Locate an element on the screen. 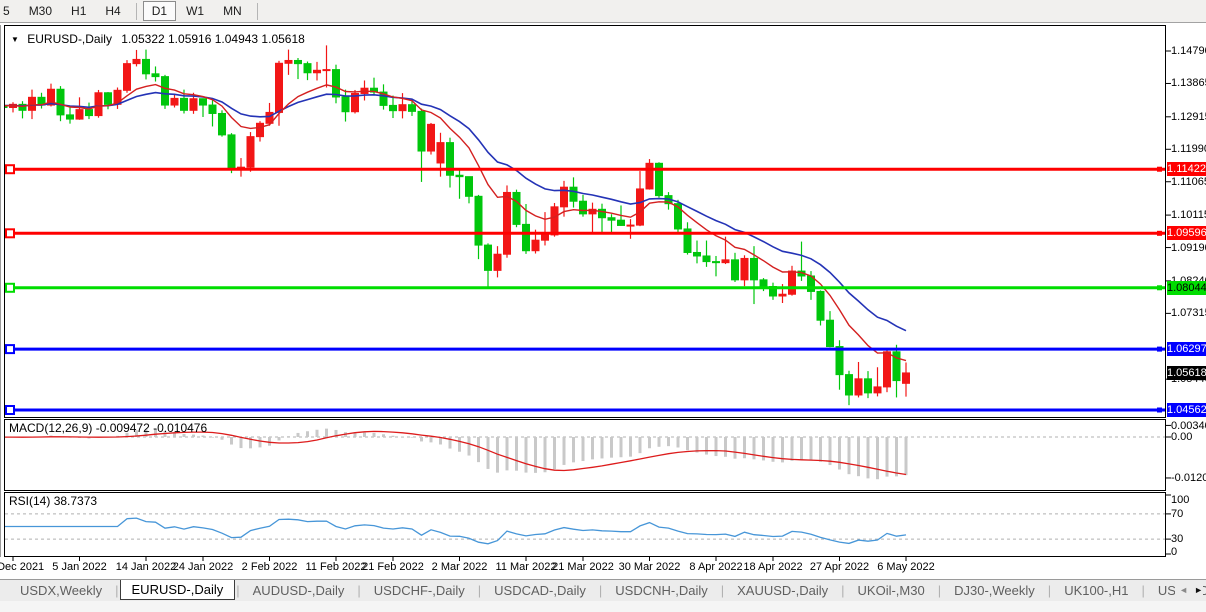 This screenshot has width=1206, height=612. price-tick-label: 1.10115 is located at coordinates (1188, 215).